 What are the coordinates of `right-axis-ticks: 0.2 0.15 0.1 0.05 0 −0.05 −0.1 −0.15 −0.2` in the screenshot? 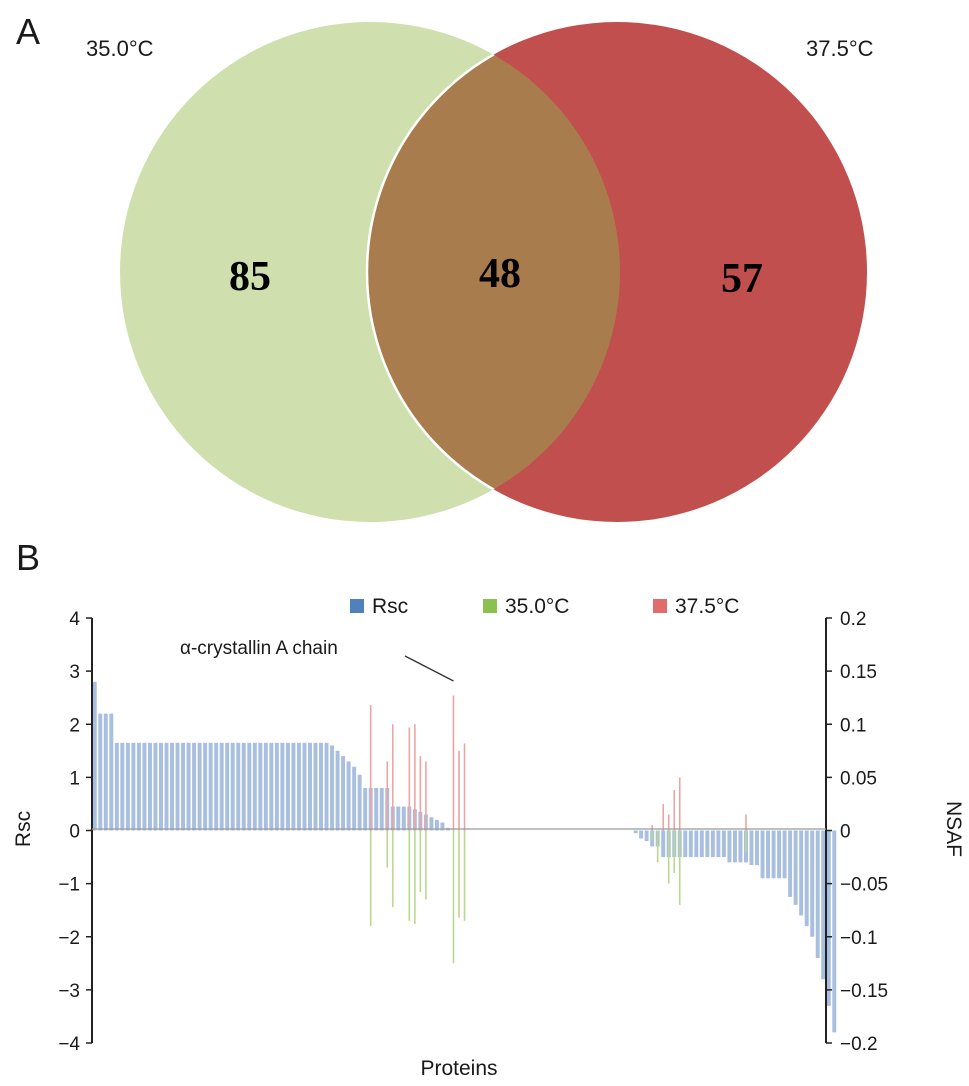 It's located at (857, 832).